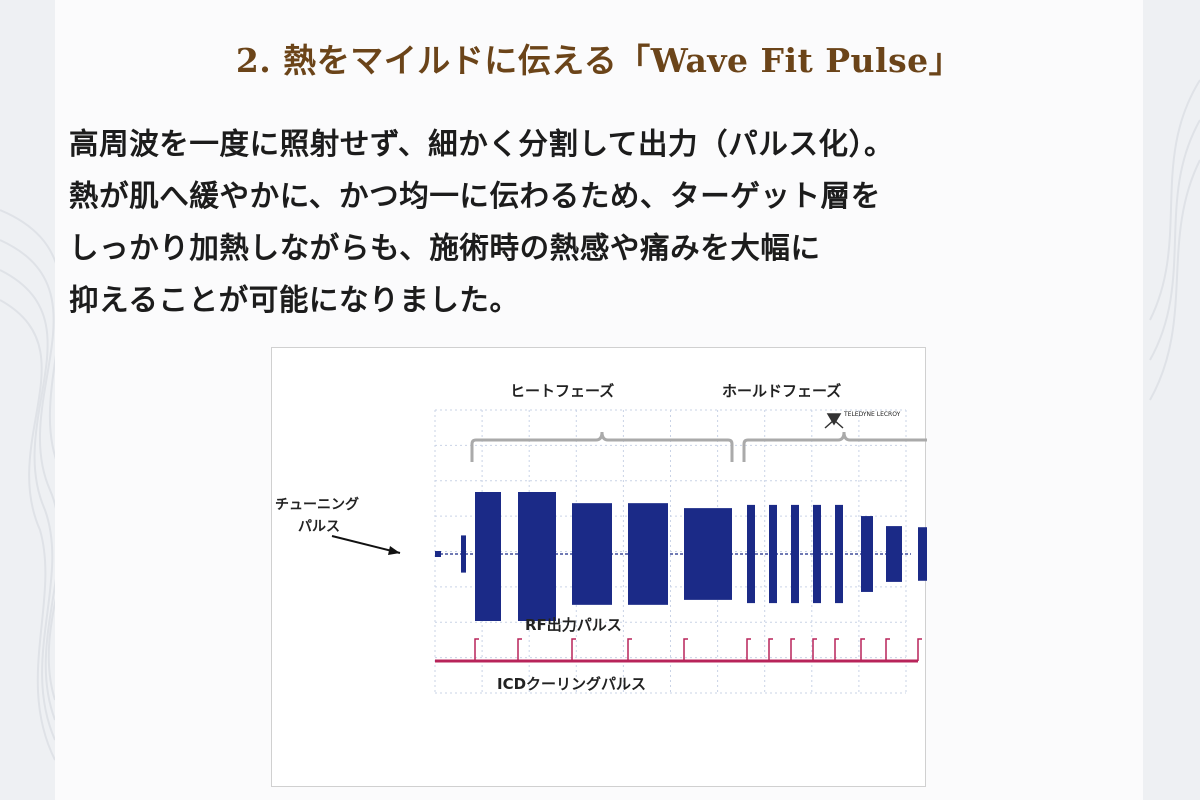 This screenshot has height=800, width=1200. I want to click on teledyne-logo, so click(834, 421).